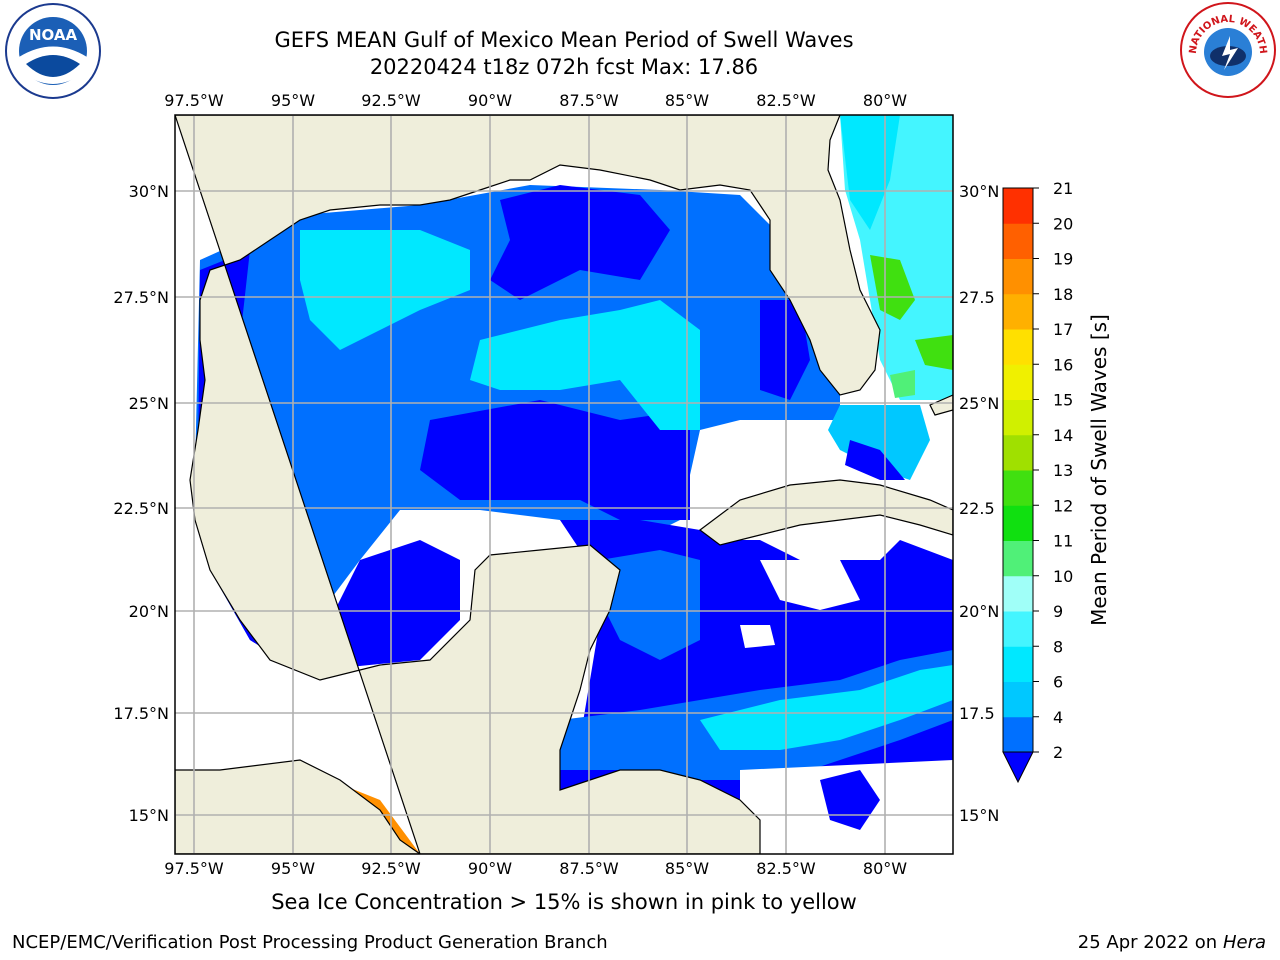 The width and height of the screenshot is (1280, 960). I want to click on colorbar-tick-label: 11, so click(1063, 541).